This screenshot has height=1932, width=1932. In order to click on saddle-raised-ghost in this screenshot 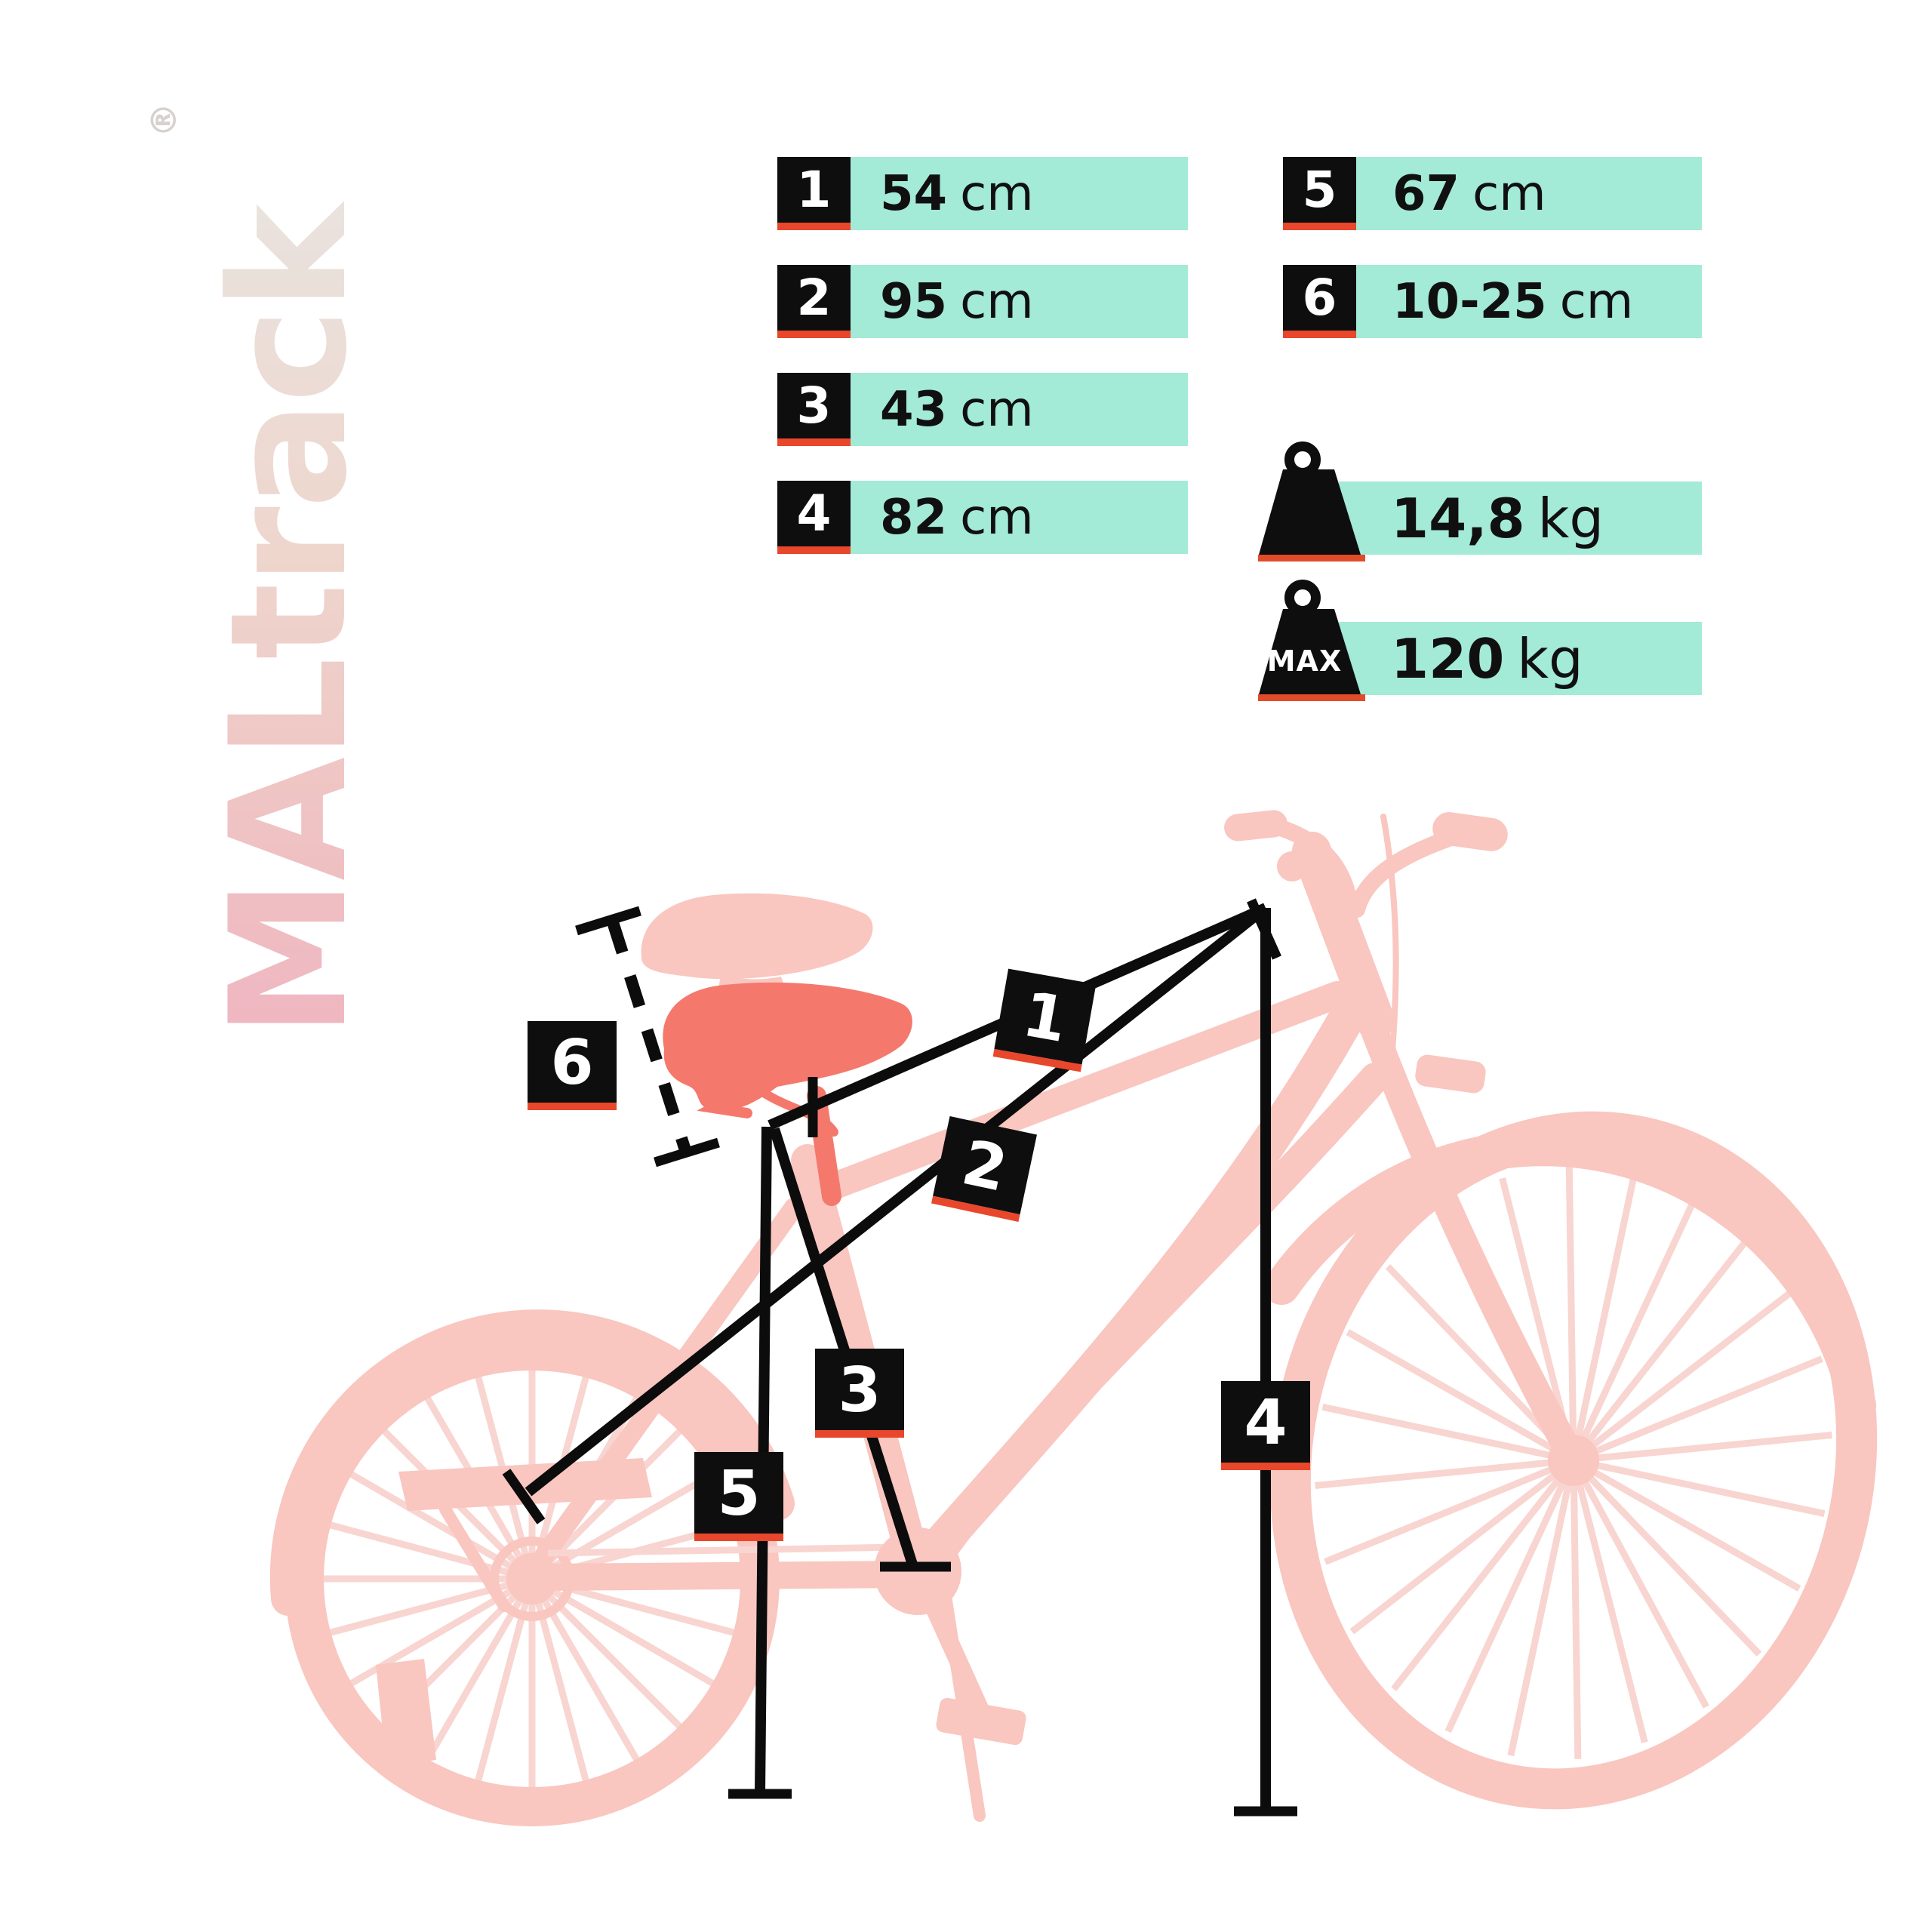, I will do `click(757, 936)`.